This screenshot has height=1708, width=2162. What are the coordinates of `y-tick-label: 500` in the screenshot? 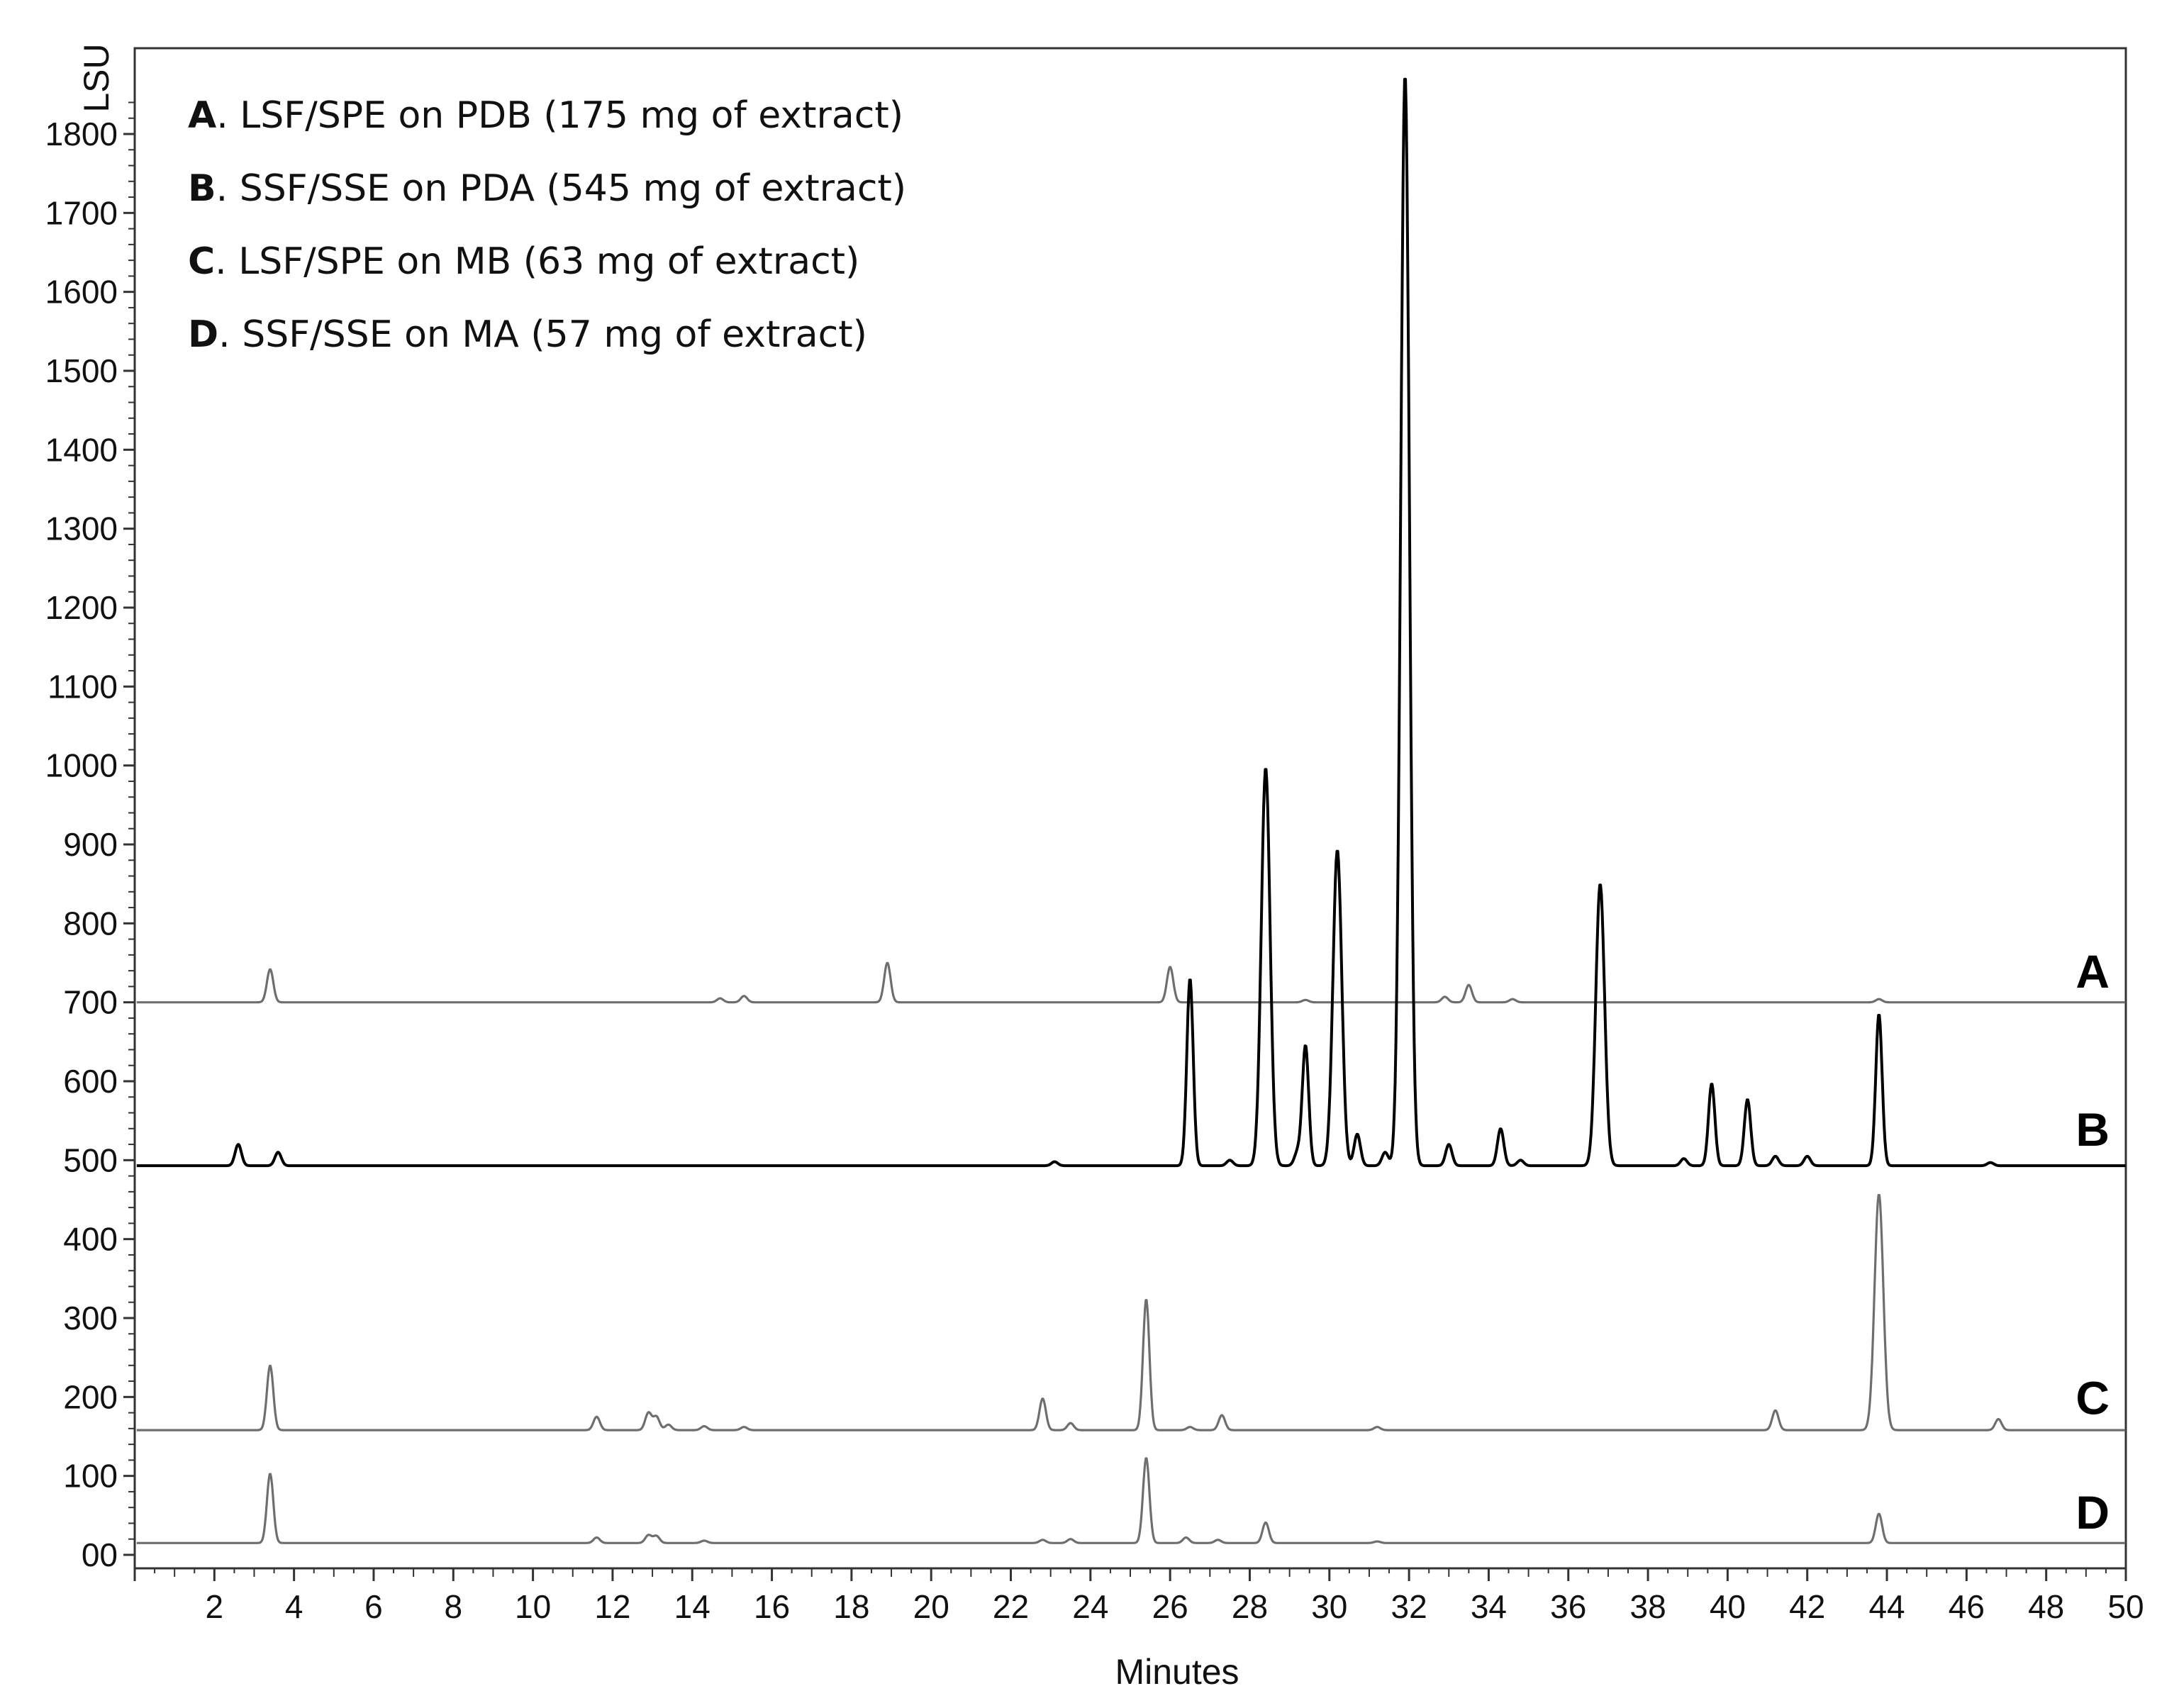 It's located at (91, 1160).